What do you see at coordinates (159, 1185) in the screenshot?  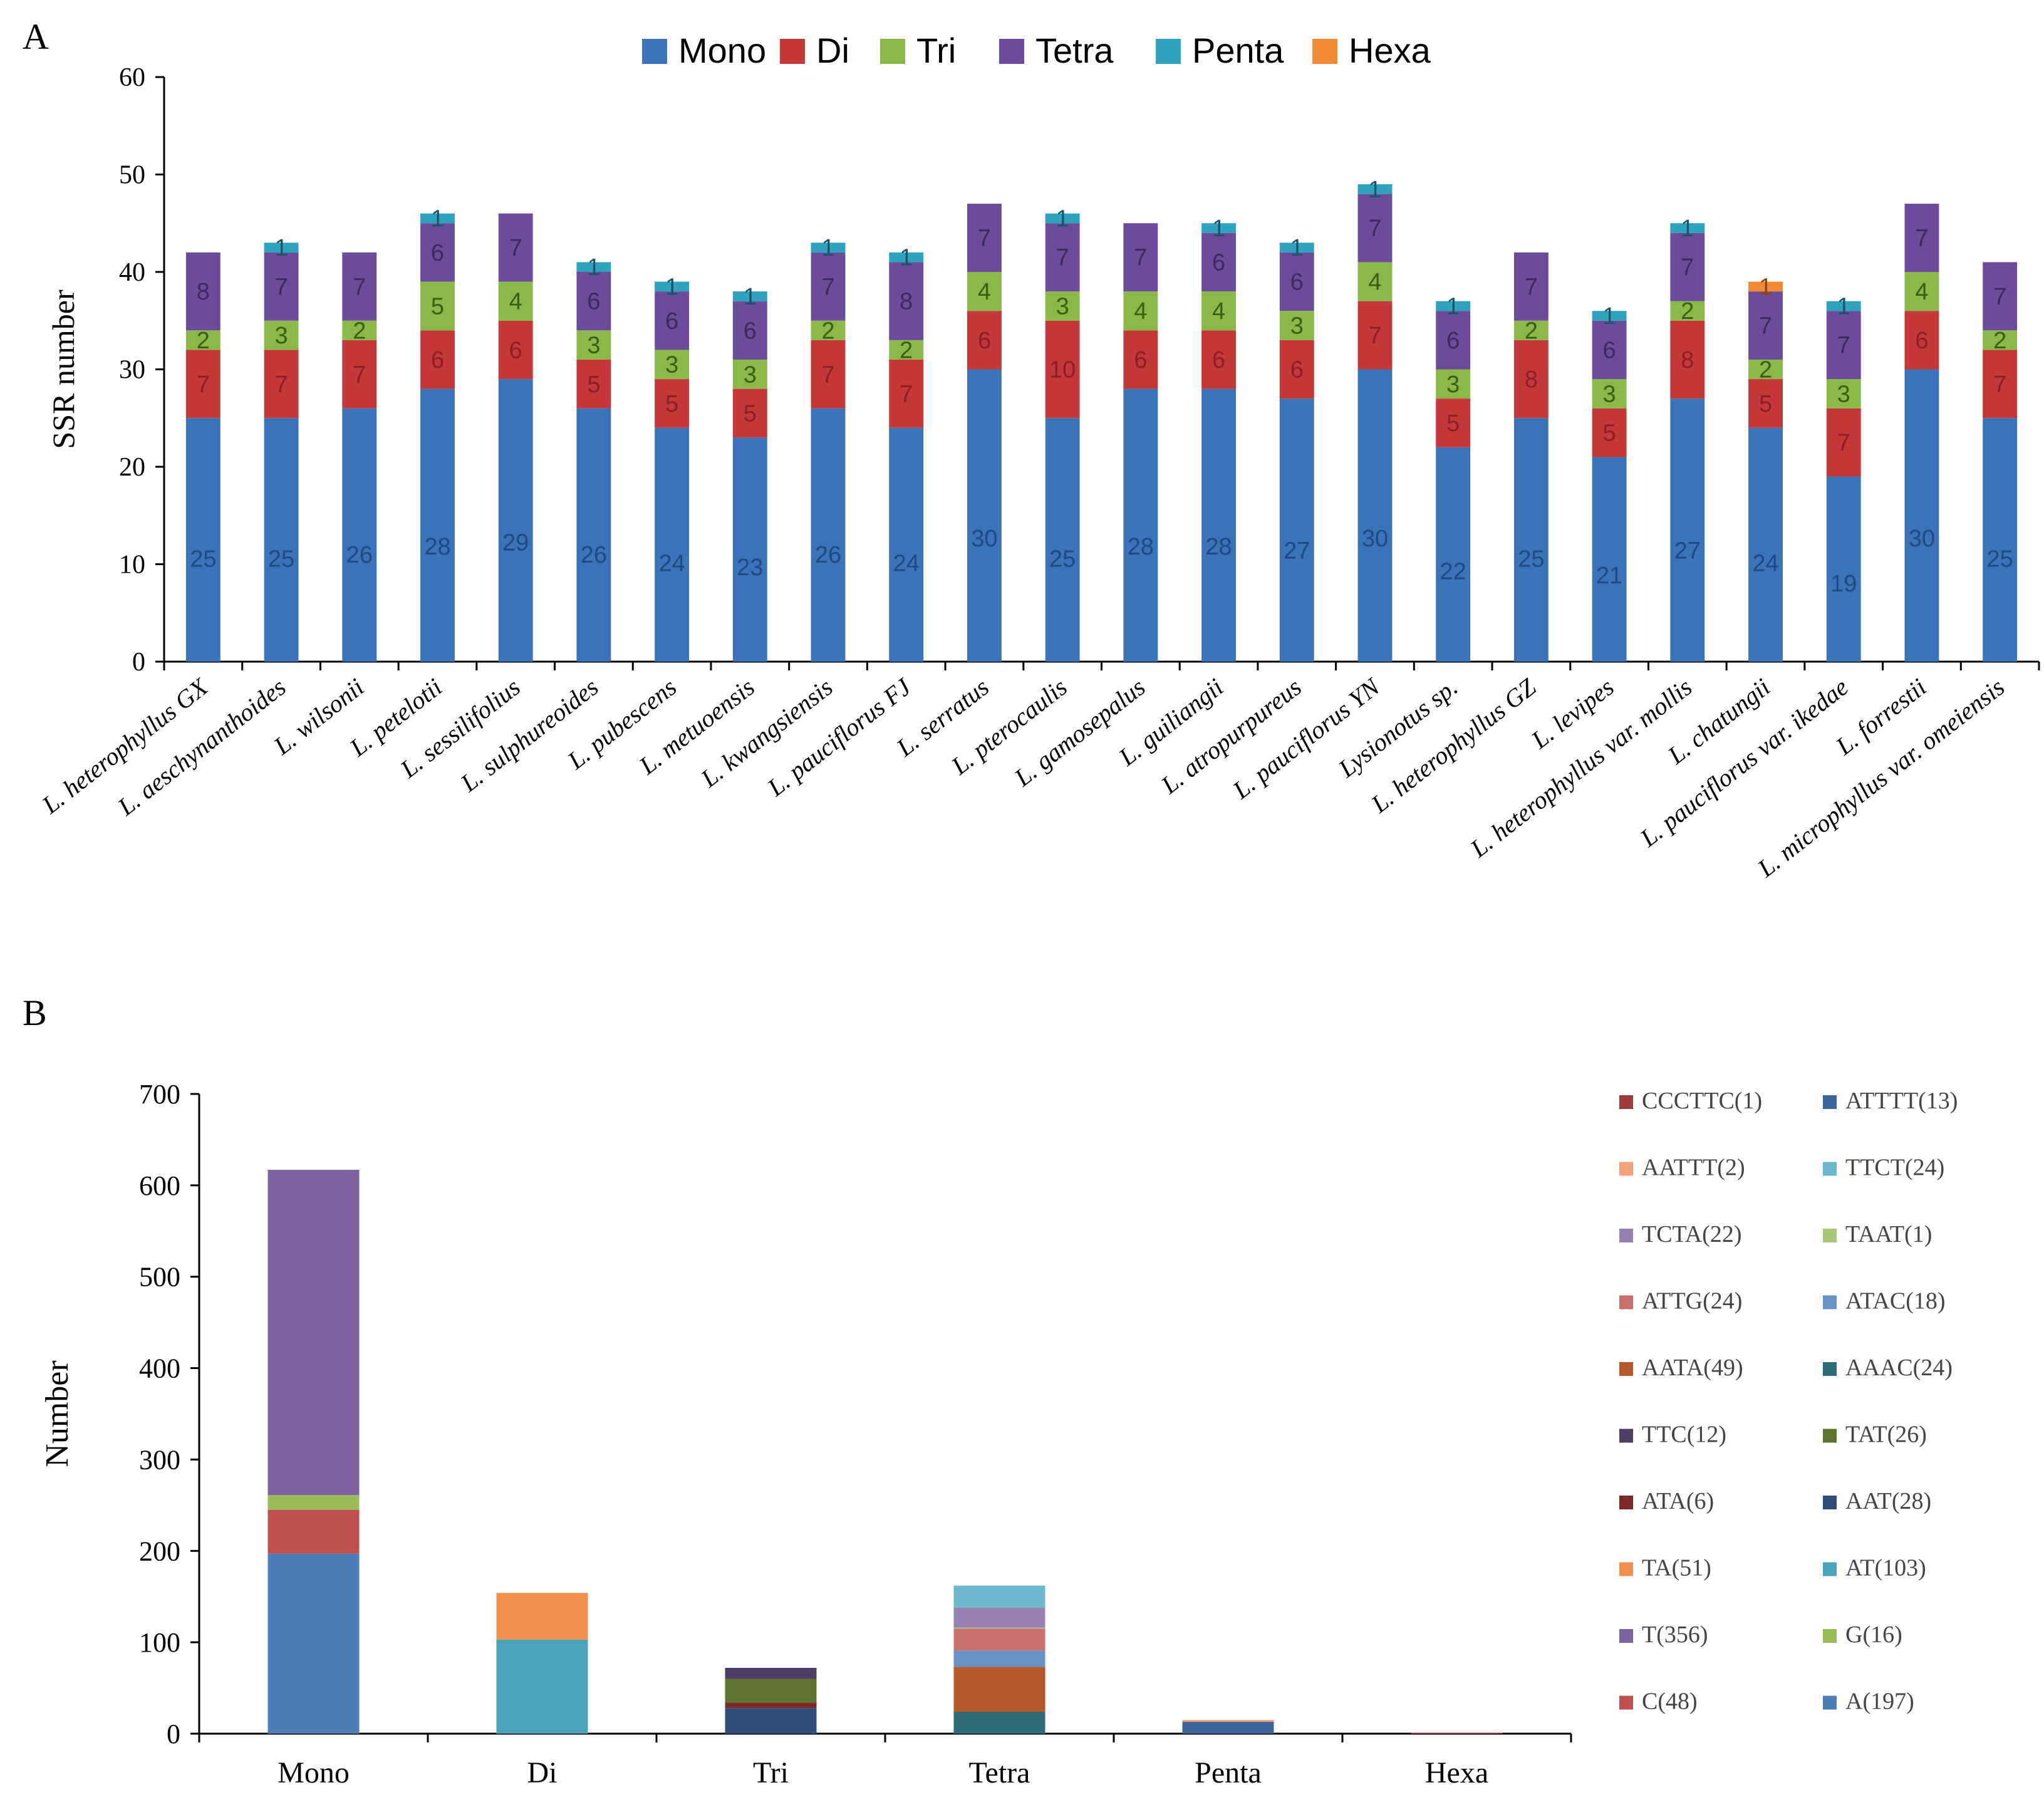 I see `y-tick-label: 600` at bounding box center [159, 1185].